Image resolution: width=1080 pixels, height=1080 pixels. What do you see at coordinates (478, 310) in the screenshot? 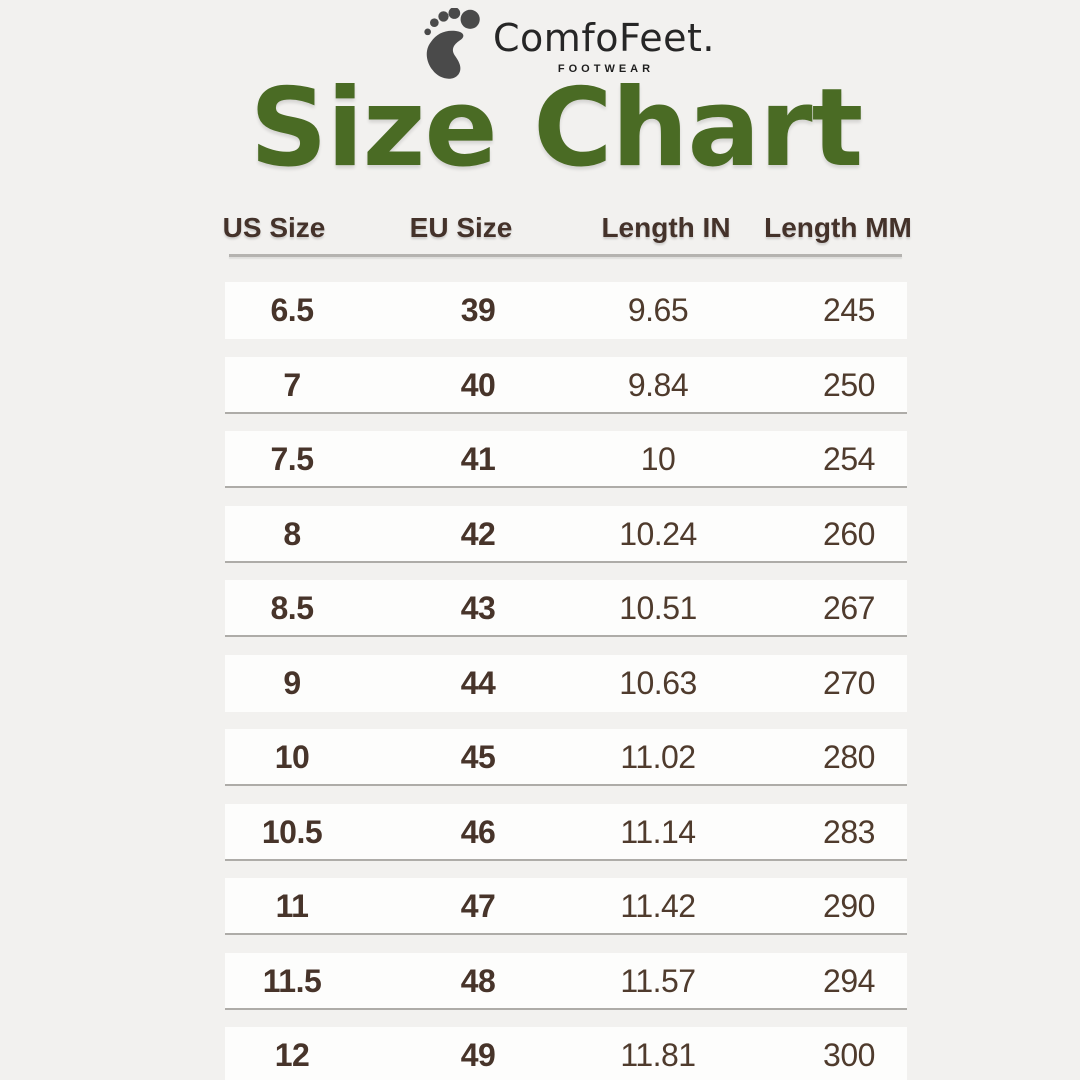
I see `cell-eu: 39` at bounding box center [478, 310].